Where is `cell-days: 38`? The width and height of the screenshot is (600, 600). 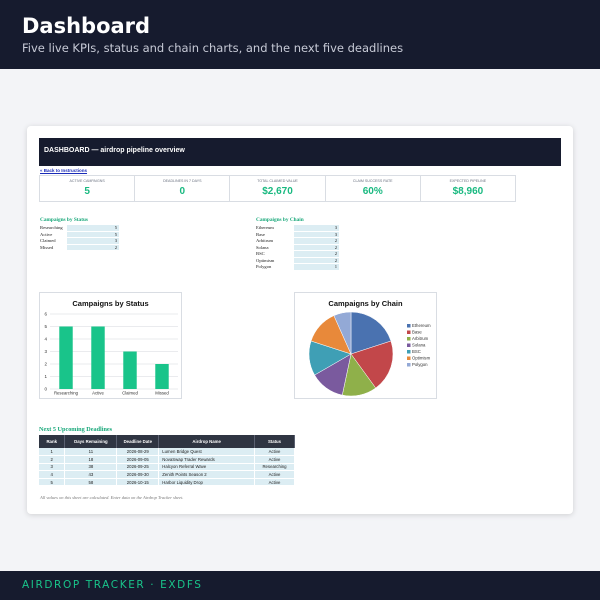 cell-days: 38 is located at coordinates (91, 467).